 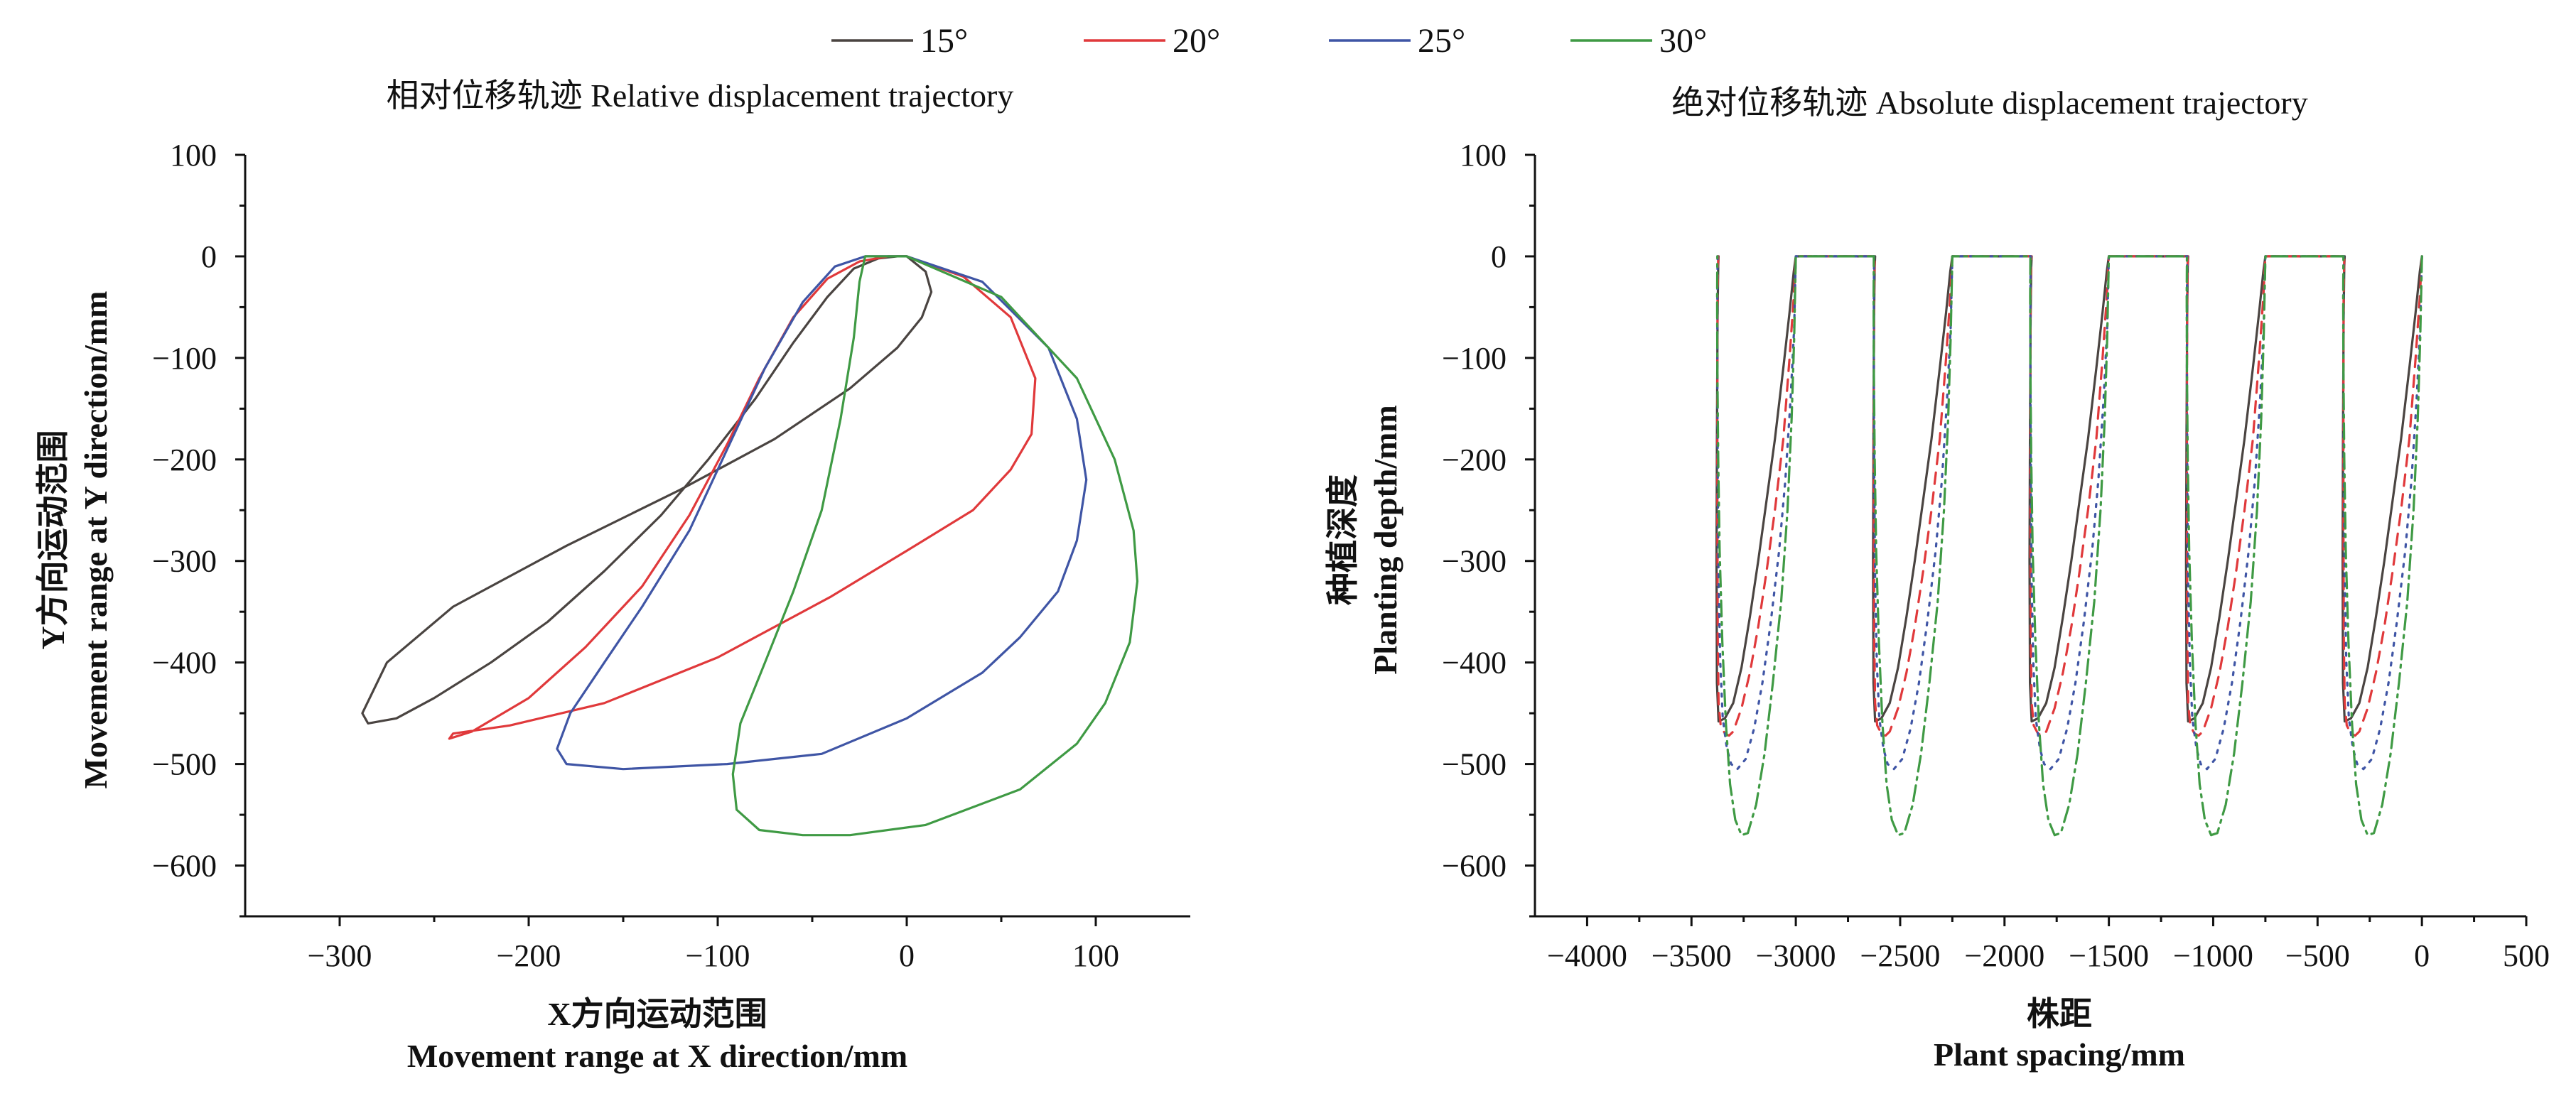 What do you see at coordinates (657, 1056) in the screenshot?
I see `relative-x-axis-title-en: Movement range at X direction/mm` at bounding box center [657, 1056].